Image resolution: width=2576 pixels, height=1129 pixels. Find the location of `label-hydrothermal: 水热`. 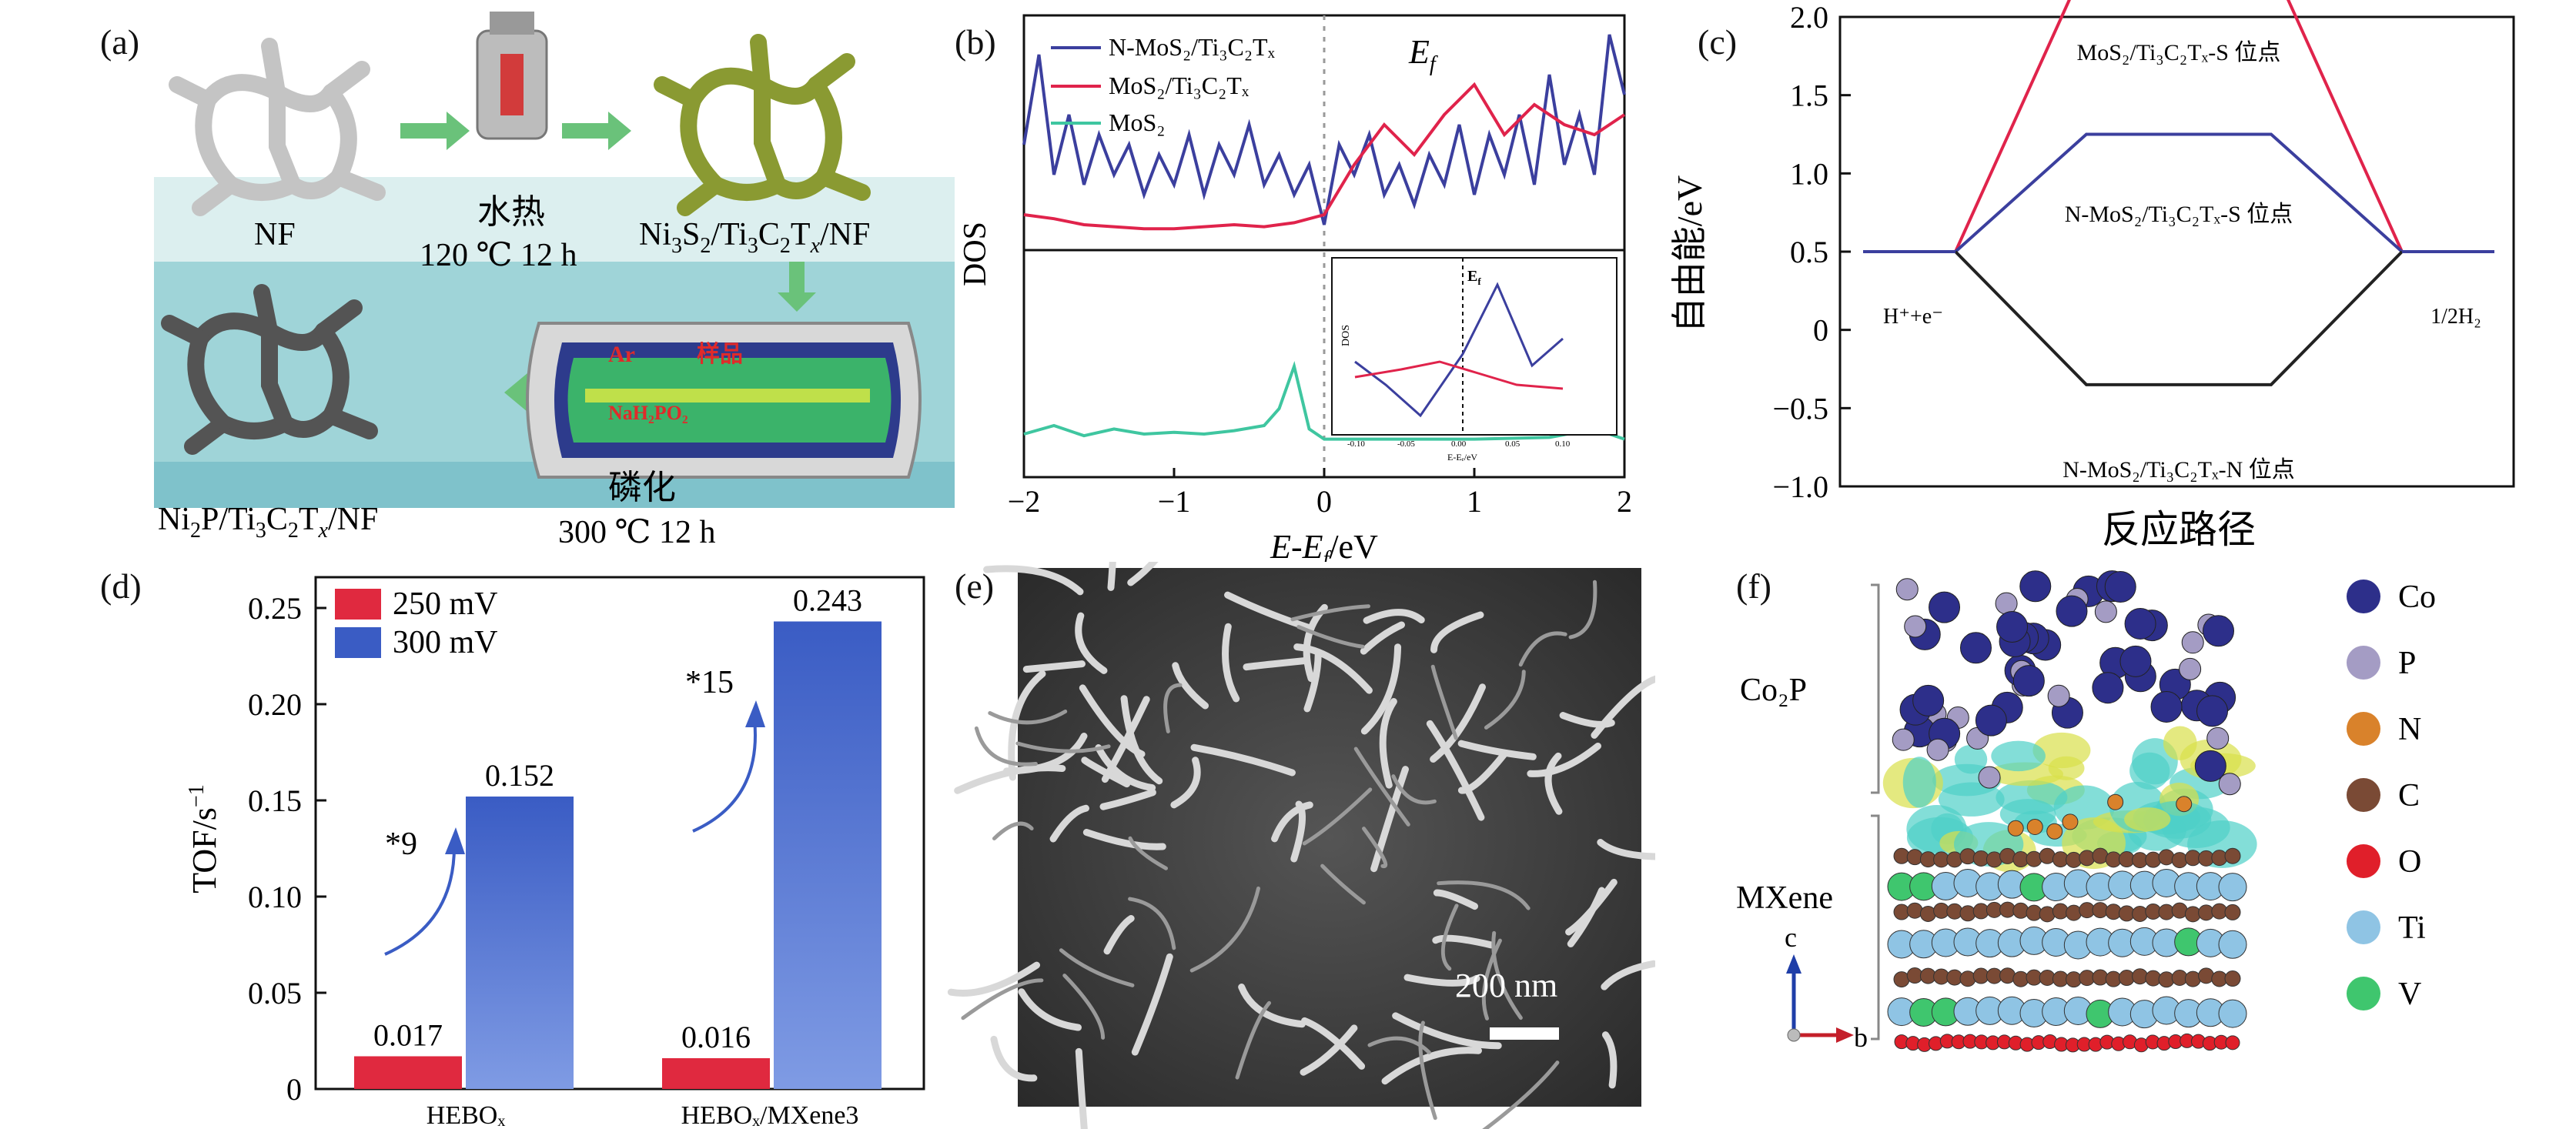

label-hydrothermal: 水热 is located at coordinates (511, 212).